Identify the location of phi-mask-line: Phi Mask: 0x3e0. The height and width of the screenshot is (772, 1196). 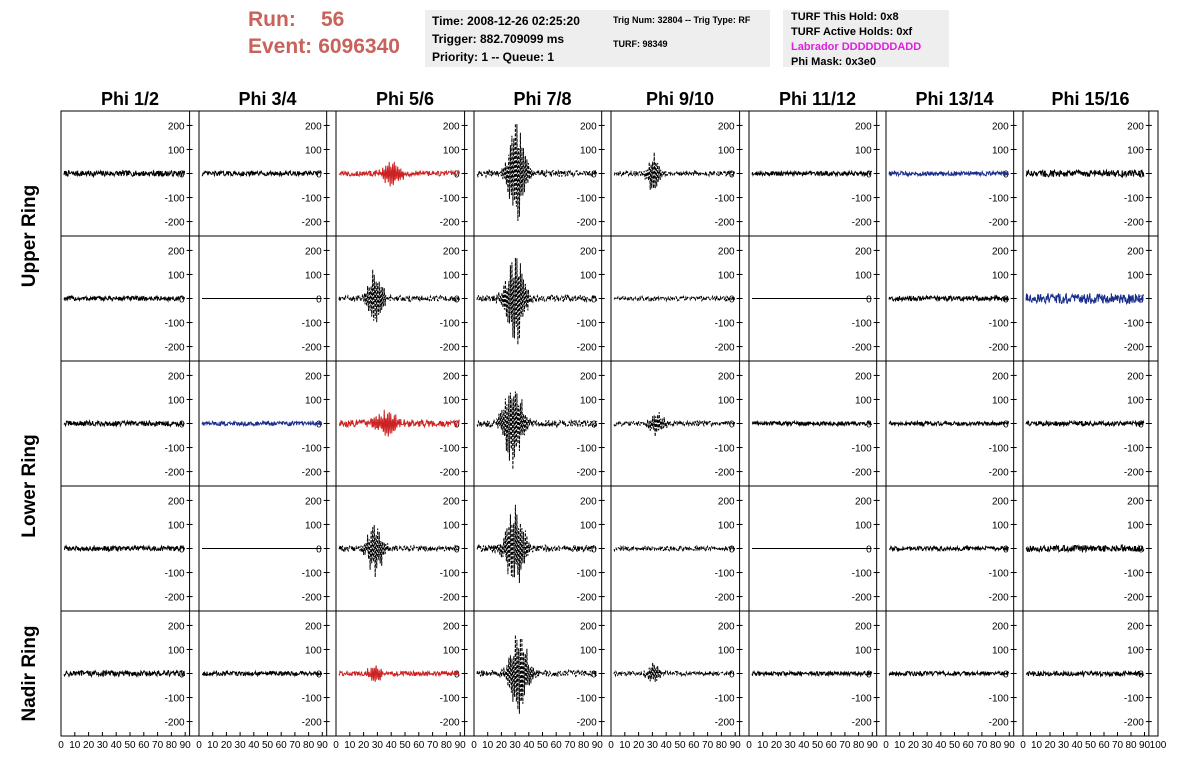
(833, 62).